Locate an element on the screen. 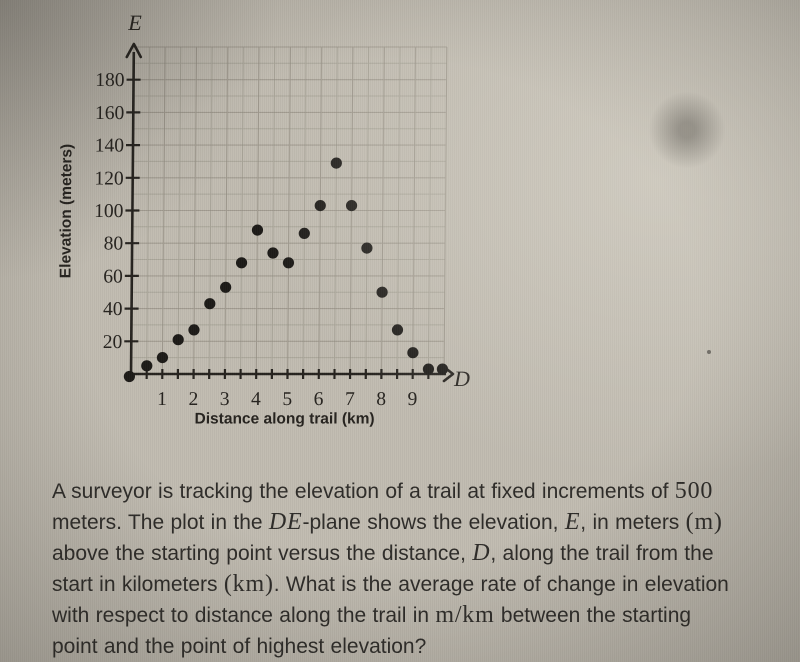 Image resolution: width=800 pixels, height=662 pixels. svg-text: 100 is located at coordinates (108, 211).